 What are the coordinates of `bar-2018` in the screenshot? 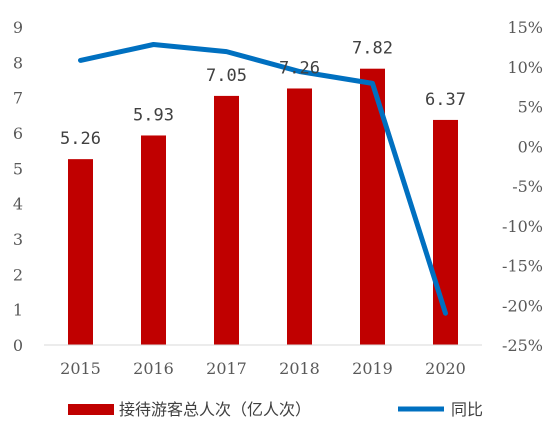 It's located at (299, 216).